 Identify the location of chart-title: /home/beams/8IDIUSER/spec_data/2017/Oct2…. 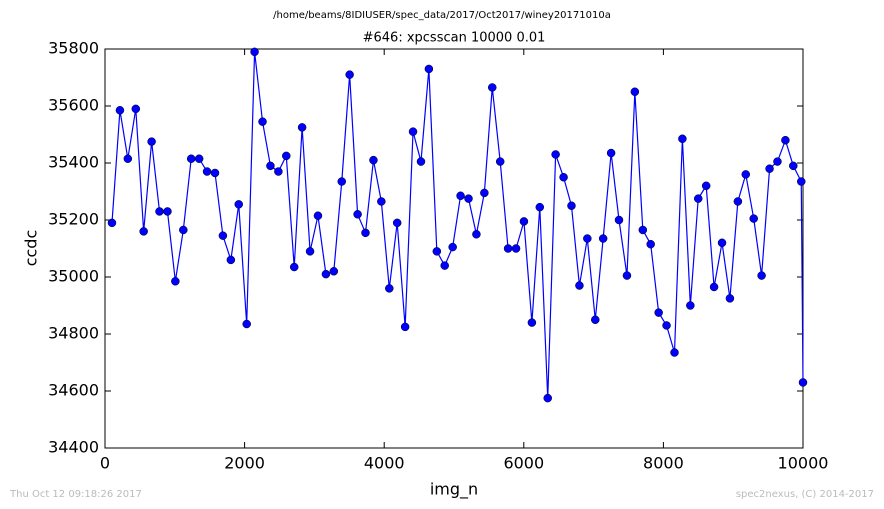
(442, 15).